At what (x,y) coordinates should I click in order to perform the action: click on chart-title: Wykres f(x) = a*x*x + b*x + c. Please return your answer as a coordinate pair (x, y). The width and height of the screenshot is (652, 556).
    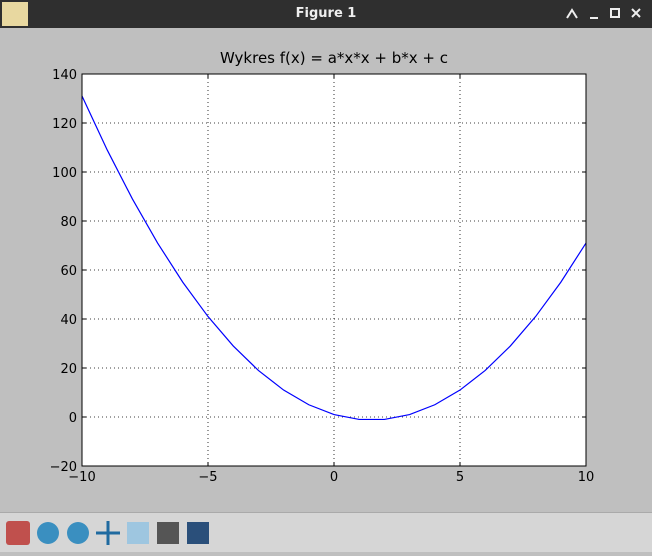
    Looking at the image, I should click on (334, 58).